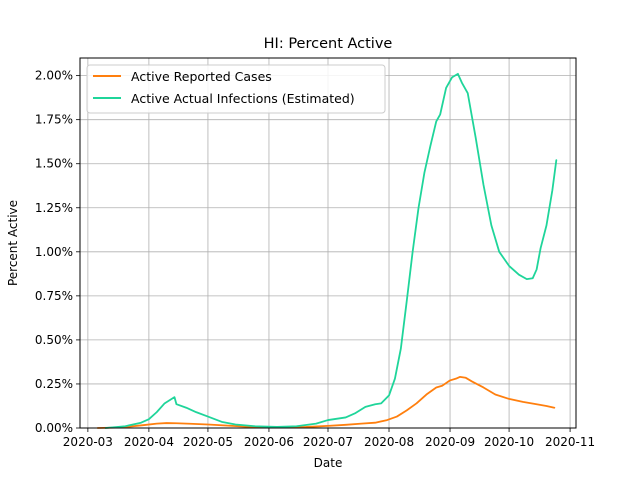 The width and height of the screenshot is (640, 480). What do you see at coordinates (54, 296) in the screenshot?
I see `y-tick-label: 0.75%` at bounding box center [54, 296].